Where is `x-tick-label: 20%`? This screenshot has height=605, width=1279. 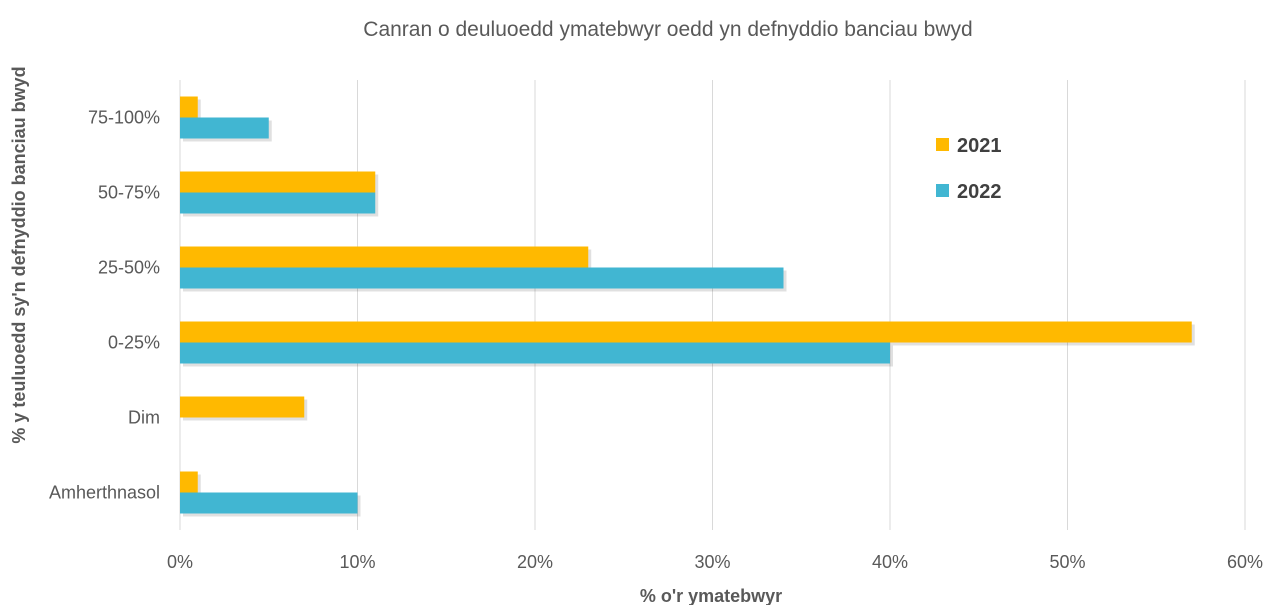
x-tick-label: 20% is located at coordinates (535, 562).